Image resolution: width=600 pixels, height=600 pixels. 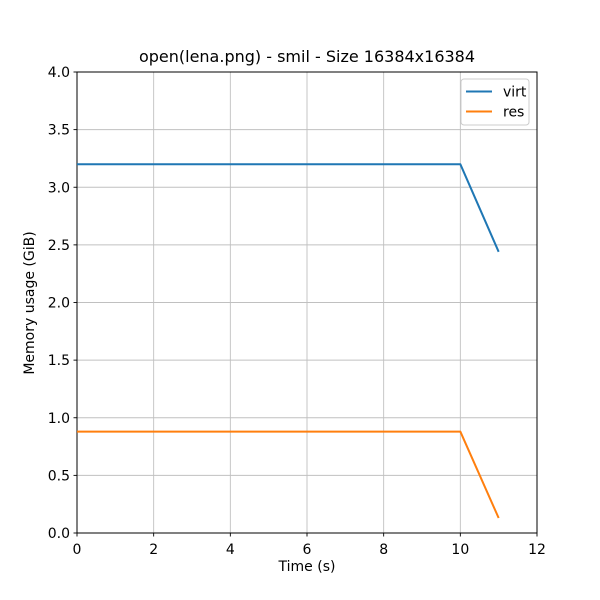 What do you see at coordinates (59, 131) in the screenshot?
I see `y-tick-label: 3.5` at bounding box center [59, 131].